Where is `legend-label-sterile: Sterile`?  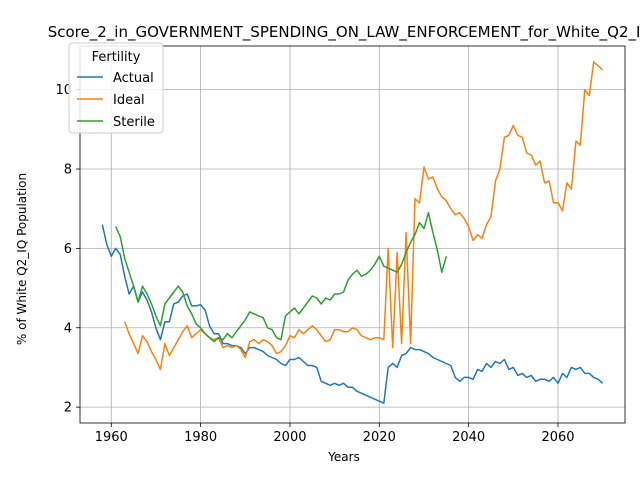 legend-label-sterile: Sterile is located at coordinates (134, 122).